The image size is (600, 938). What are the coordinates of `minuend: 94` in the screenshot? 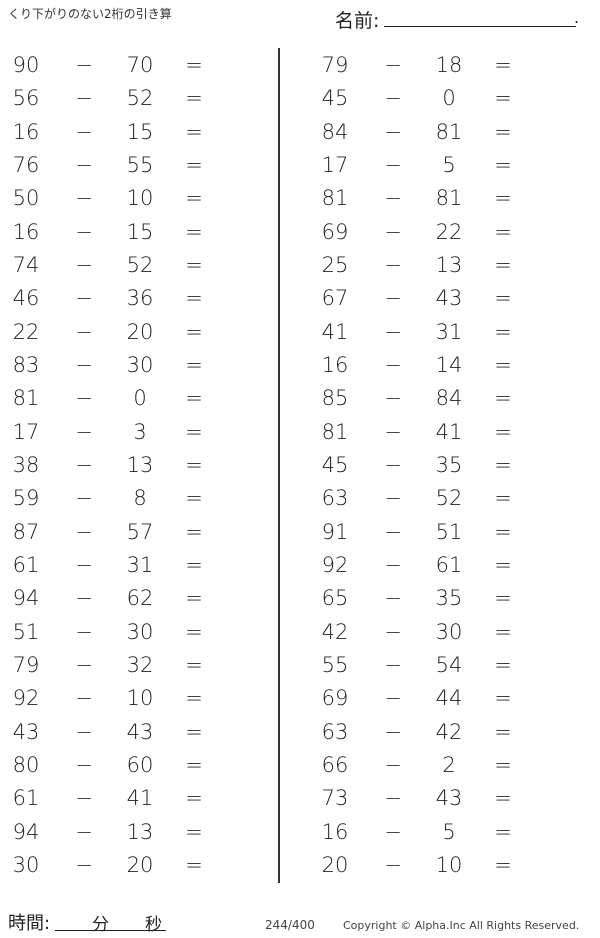 It's located at (26, 831).